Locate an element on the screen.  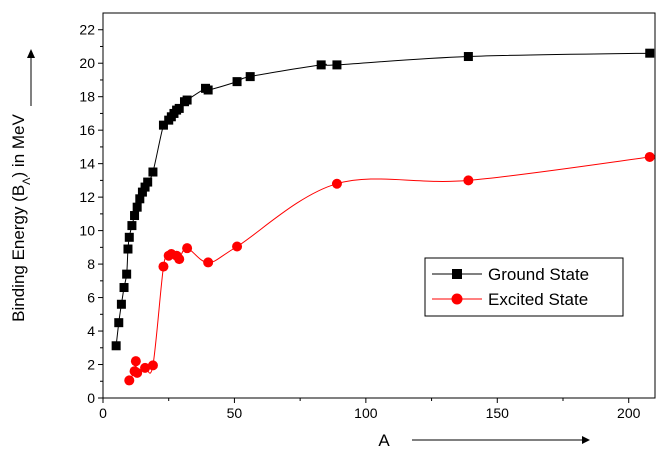
y-tick-label: 2 is located at coordinates (91, 365).